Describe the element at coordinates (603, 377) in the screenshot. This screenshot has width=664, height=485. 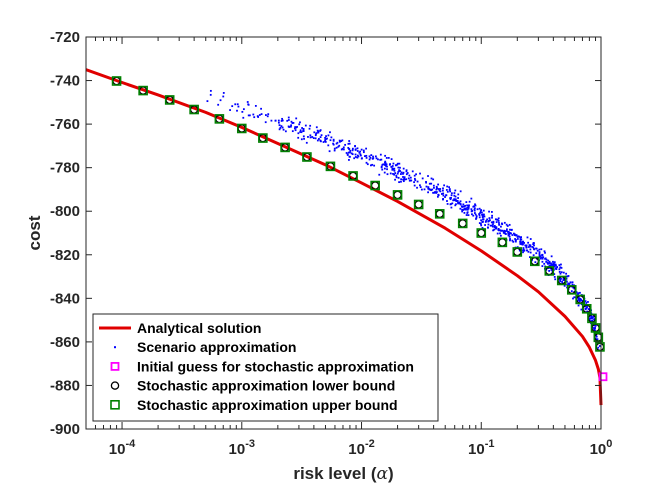
I see `initial-guess-marker` at that location.